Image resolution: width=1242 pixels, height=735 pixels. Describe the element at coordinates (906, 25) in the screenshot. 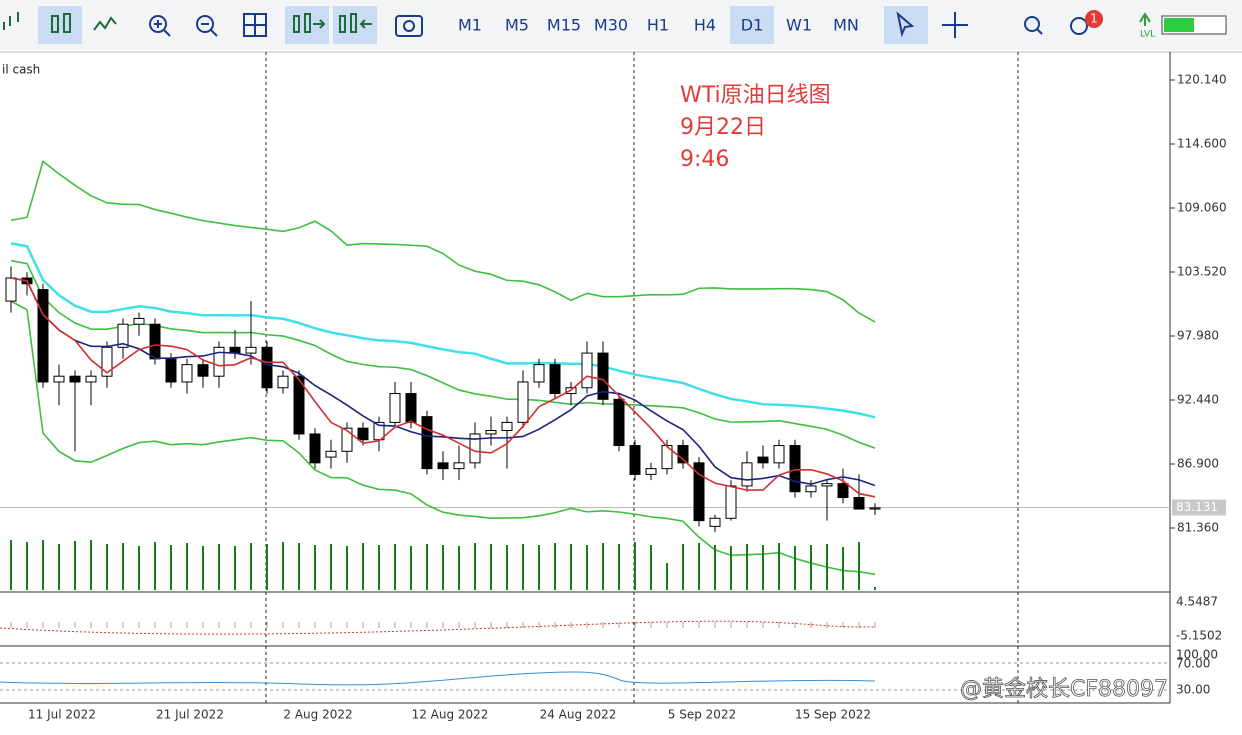

I see `cursor-button` at that location.